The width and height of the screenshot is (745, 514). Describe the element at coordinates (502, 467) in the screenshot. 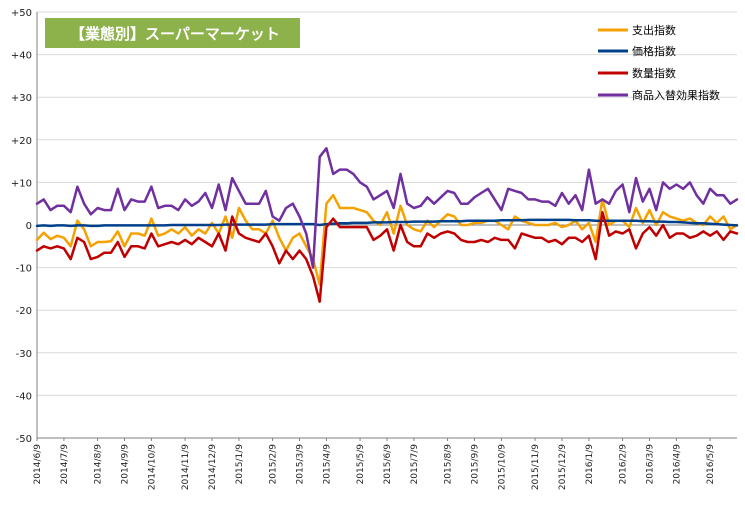

I see `x-tick-label: 2015/10/9` at that location.